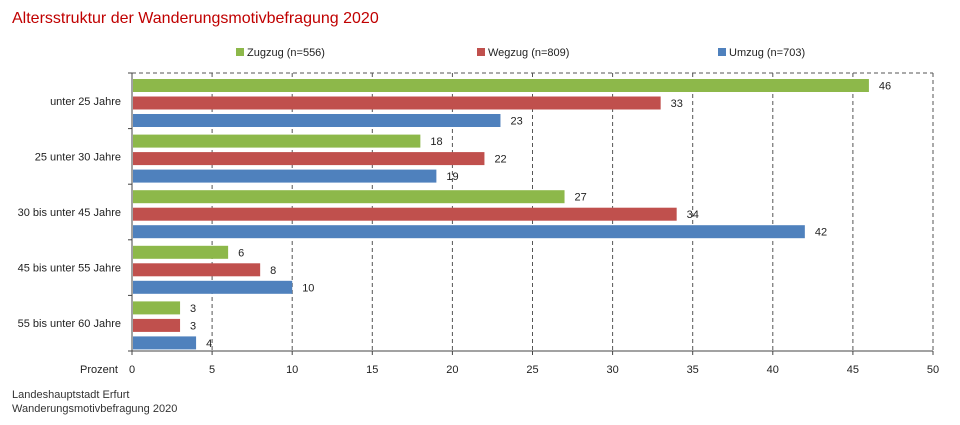 This screenshot has width=960, height=425. What do you see at coordinates (612, 370) in the screenshot?
I see `x-tick-label: 30` at bounding box center [612, 370].